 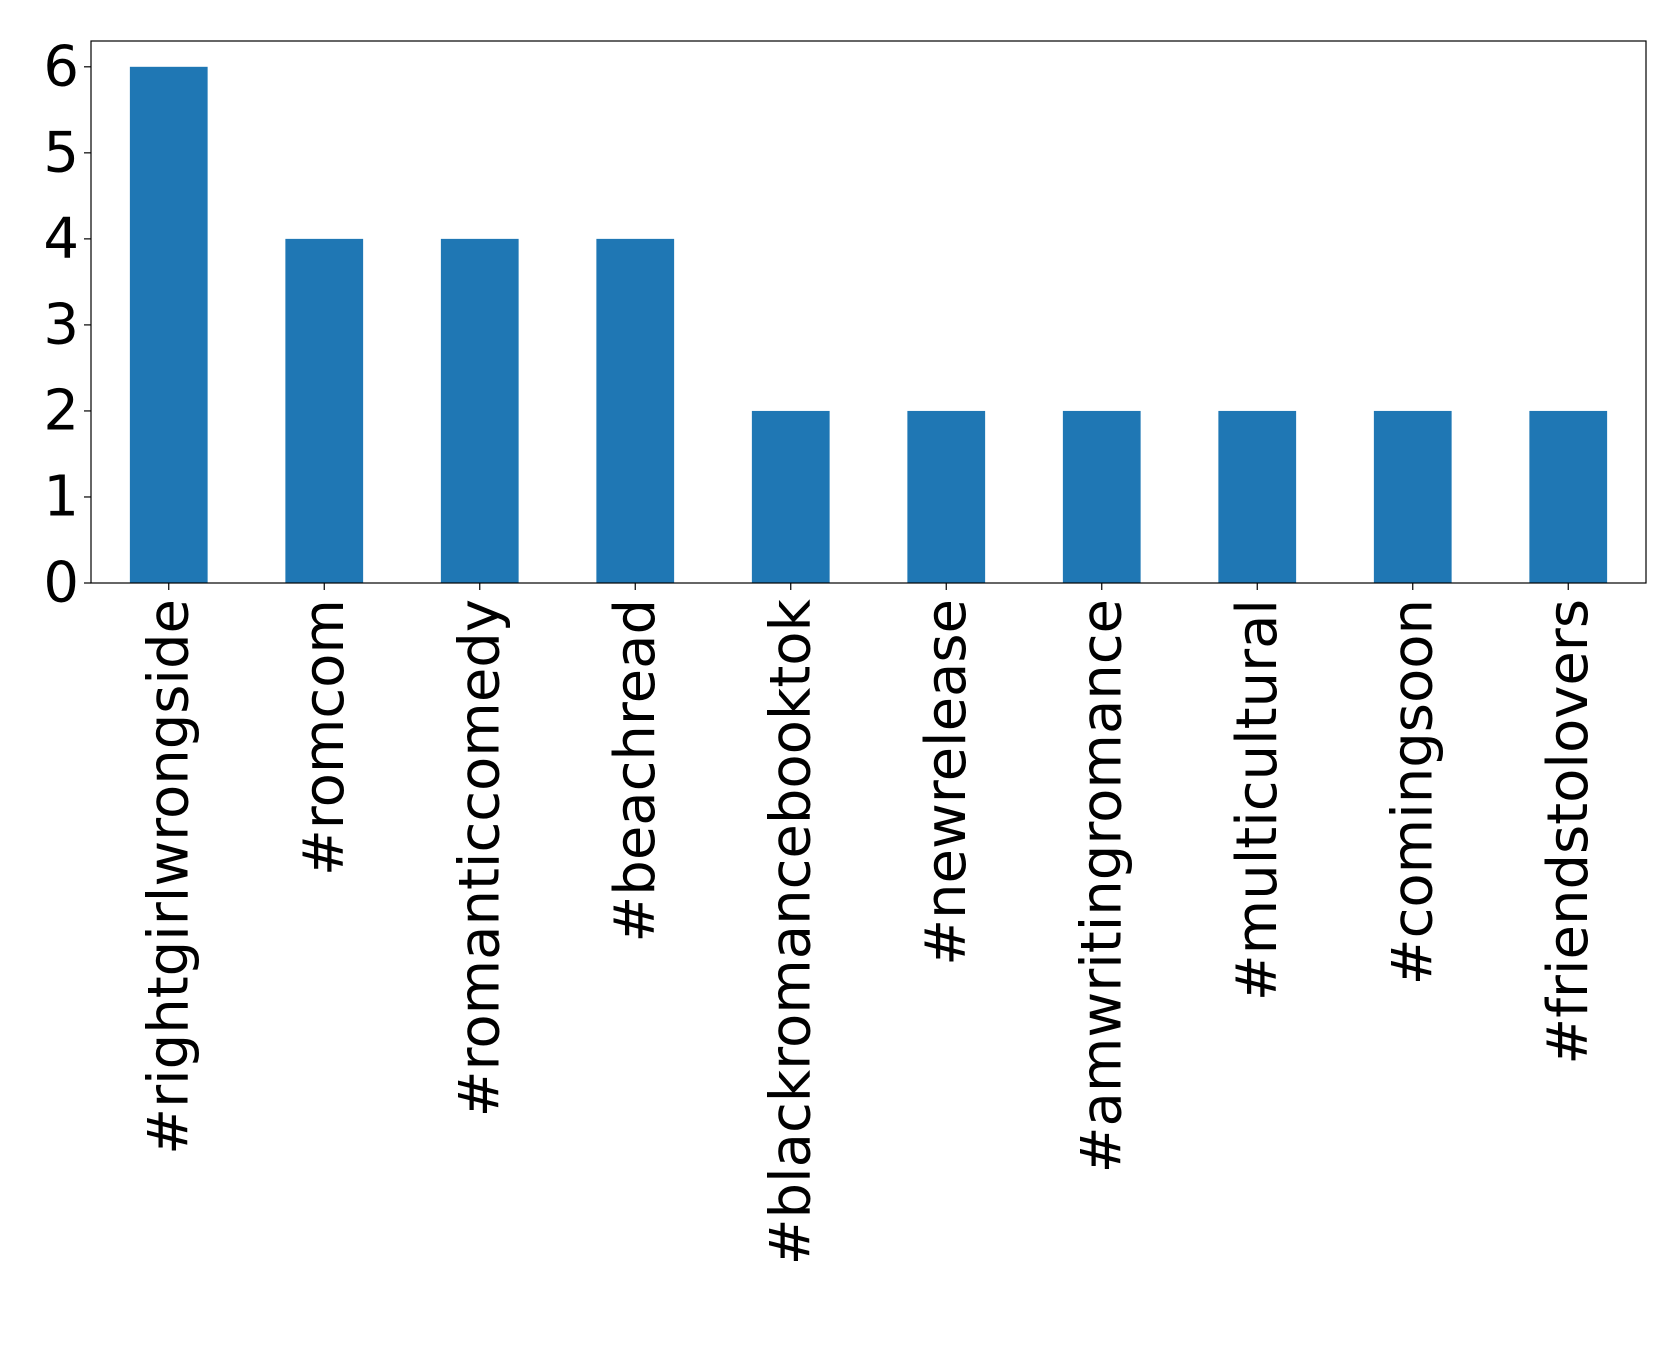 What do you see at coordinates (324, 410) in the screenshot?
I see `bar-romcom` at bounding box center [324, 410].